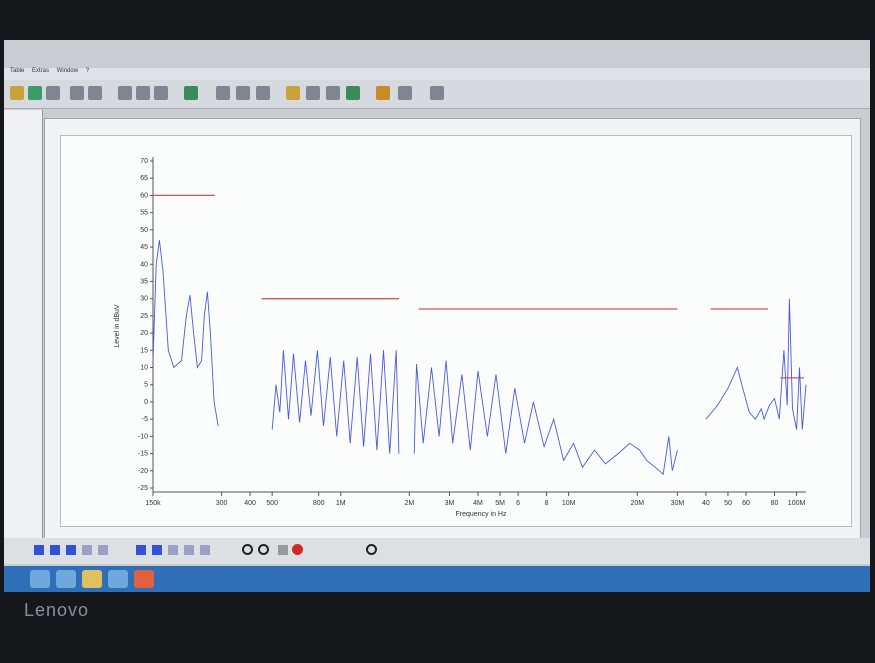 This screenshot has width=875, height=663. I want to click on menu-item: ?, so click(87, 71).